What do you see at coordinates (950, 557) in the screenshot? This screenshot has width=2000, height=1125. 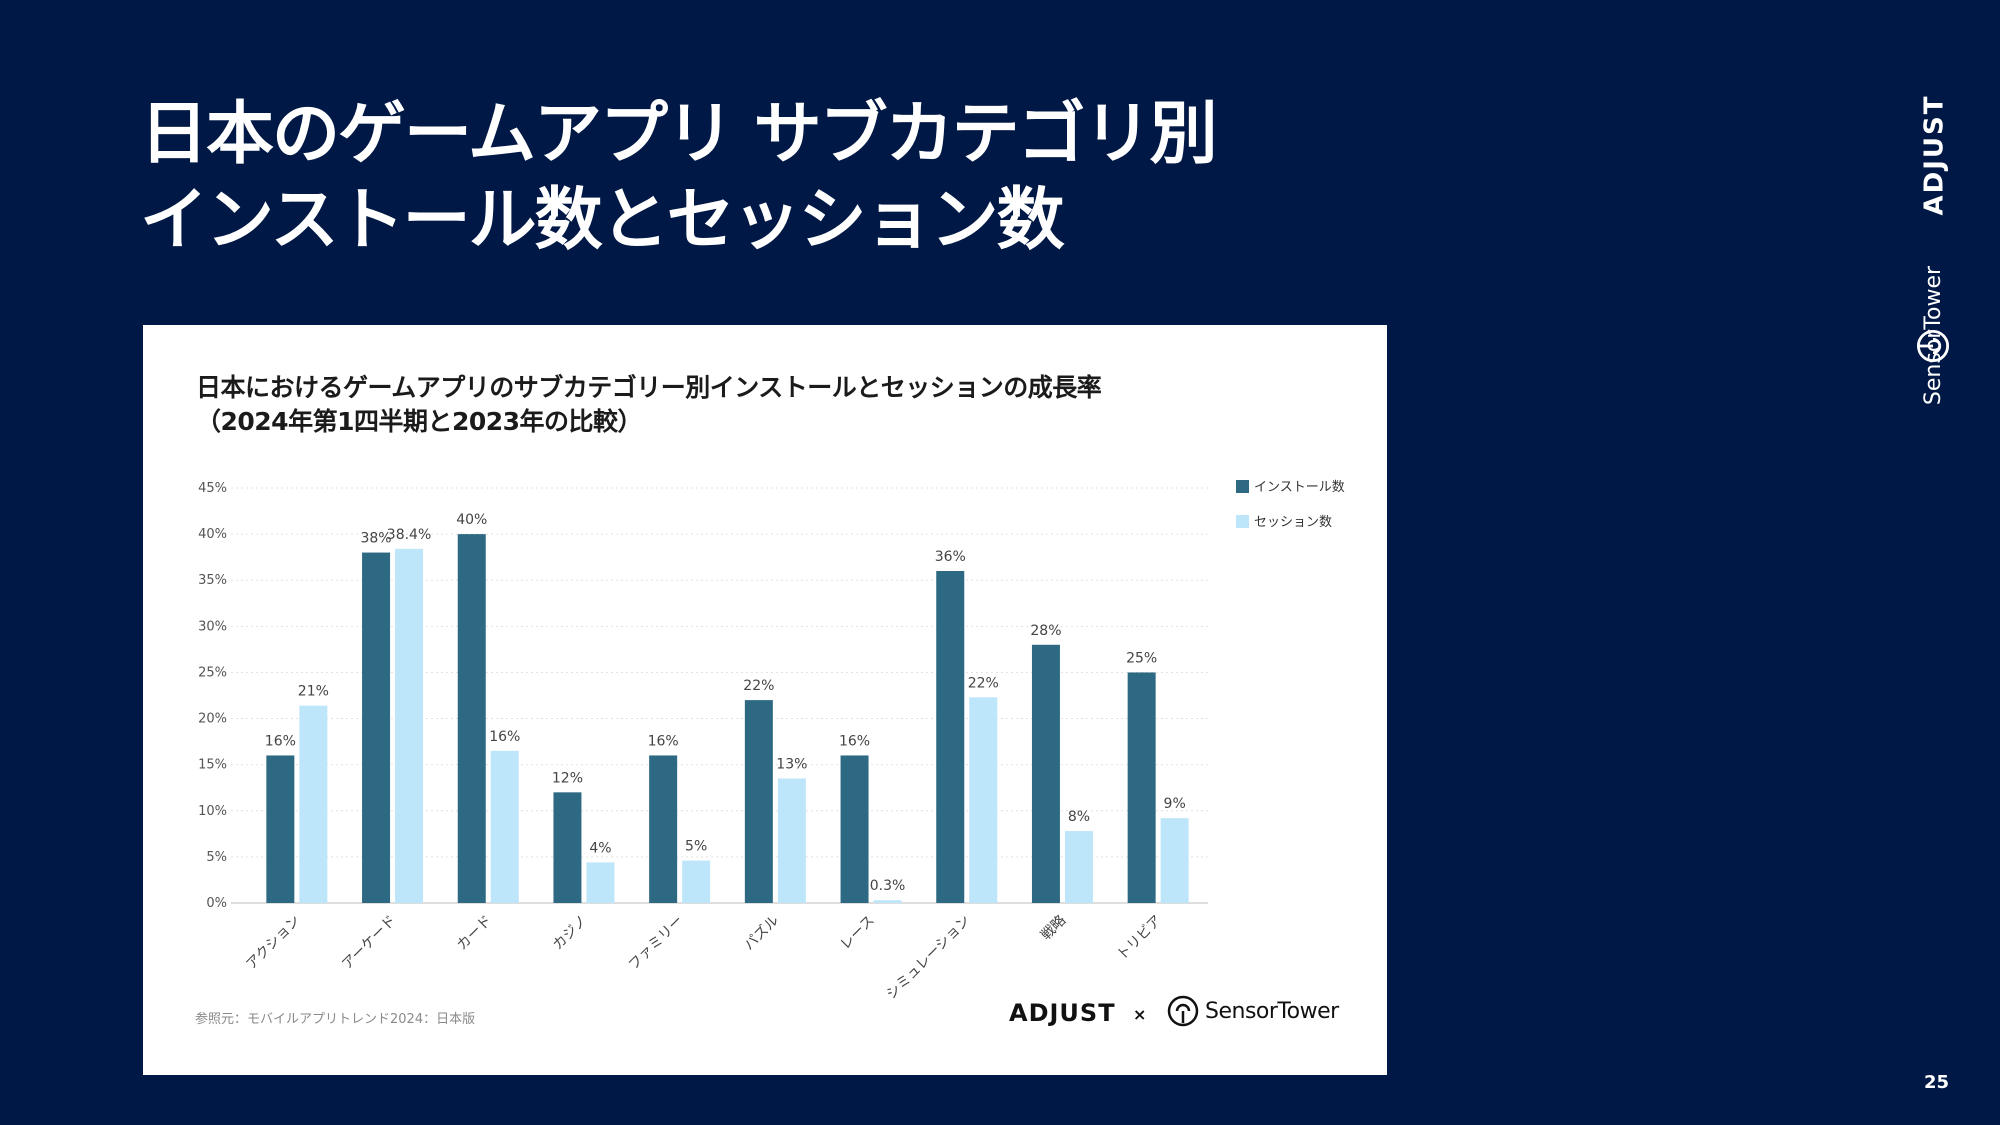 I see `data-label: 36%` at bounding box center [950, 557].